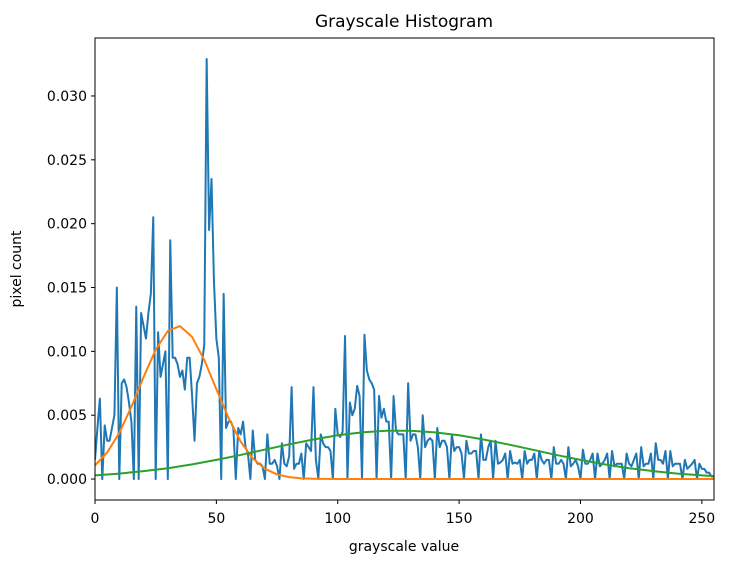 The width and height of the screenshot is (746, 564). I want to click on y-tick-label: 0.005, so click(67, 416).